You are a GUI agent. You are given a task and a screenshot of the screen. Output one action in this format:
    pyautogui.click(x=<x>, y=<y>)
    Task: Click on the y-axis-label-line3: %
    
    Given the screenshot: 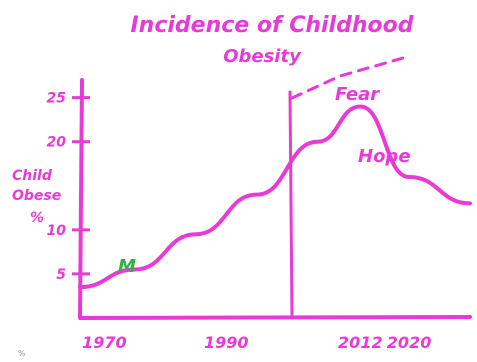 What is the action you would take?
    pyautogui.click(x=37, y=218)
    